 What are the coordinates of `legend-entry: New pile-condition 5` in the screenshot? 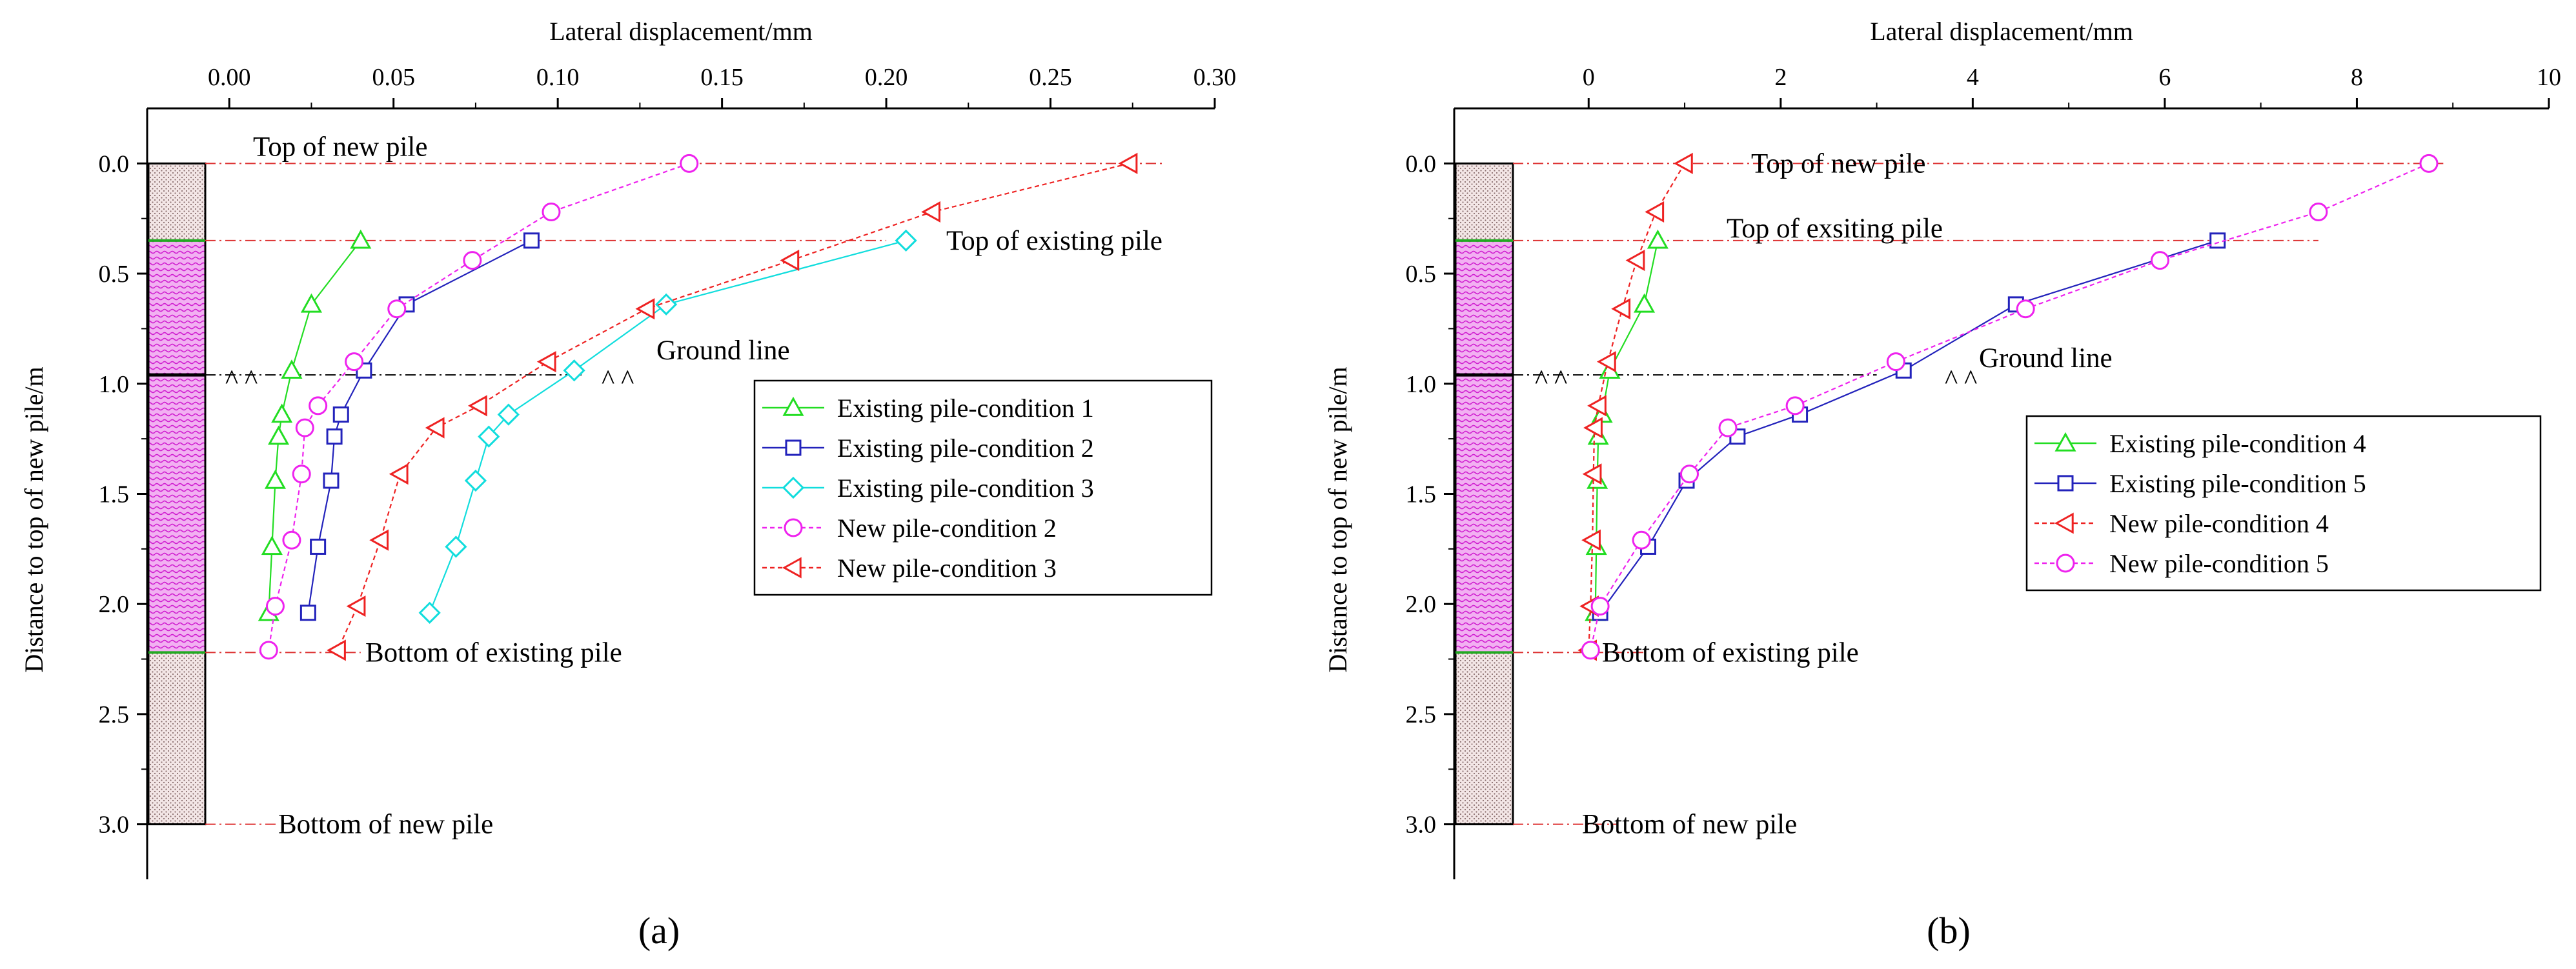 It's located at (2219, 563).